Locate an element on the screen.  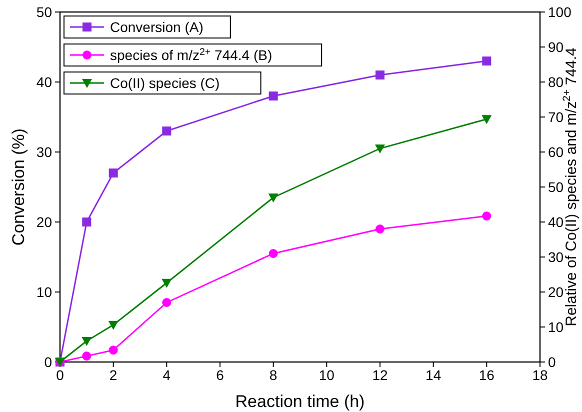
y2-tick-label: 0 is located at coordinates (552, 362).